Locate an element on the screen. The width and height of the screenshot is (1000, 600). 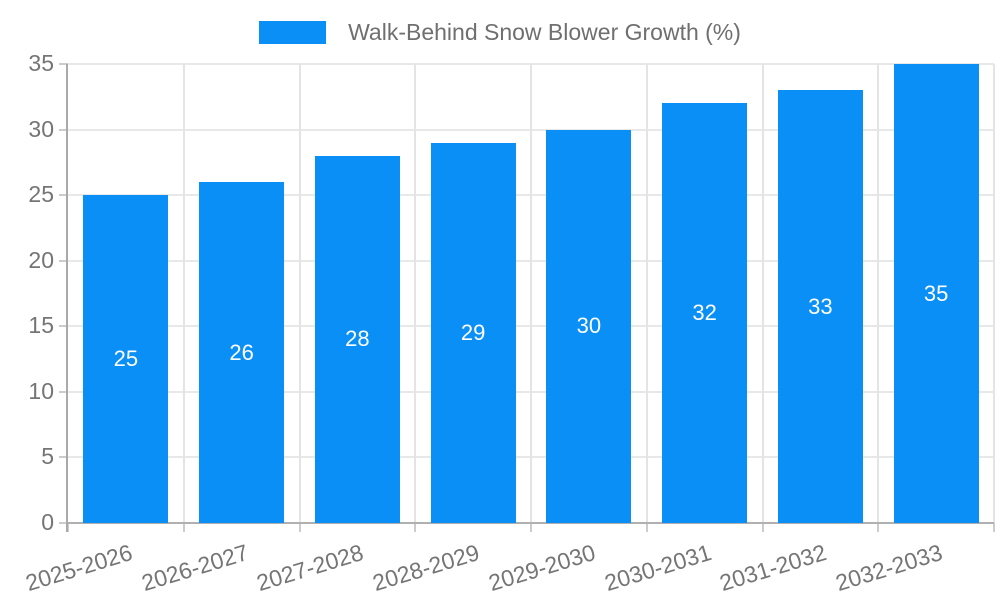
bar-value-label: 26 is located at coordinates (241, 352).